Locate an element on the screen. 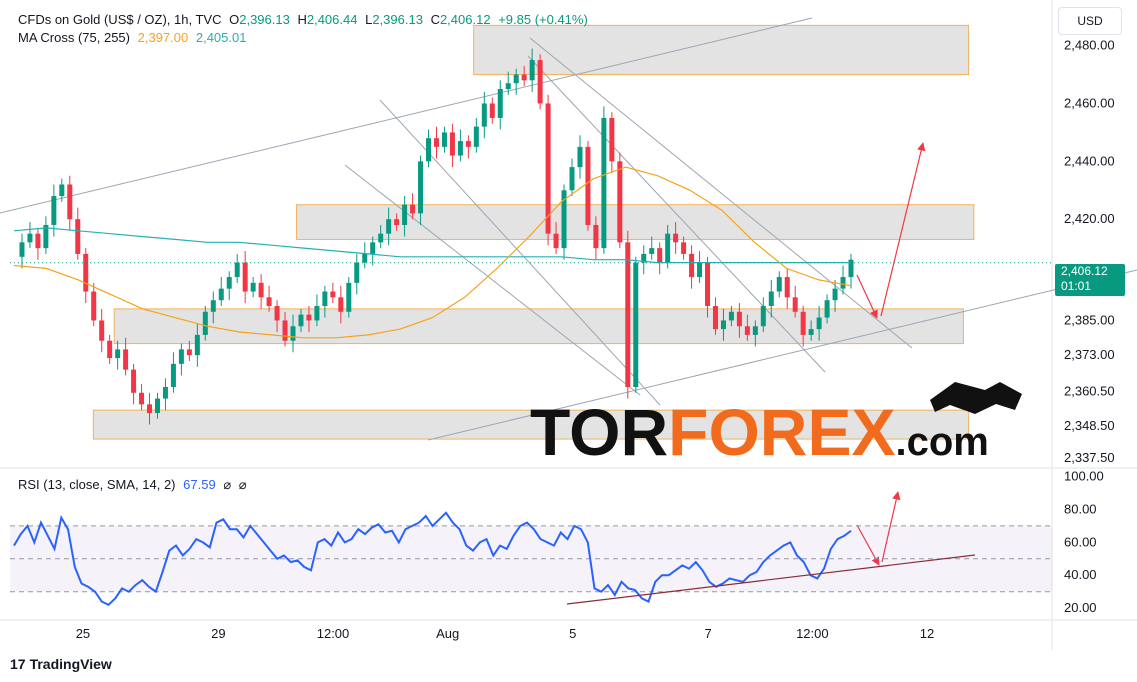 The width and height of the screenshot is (1137, 682). currency-button: USD is located at coordinates (1090, 21).